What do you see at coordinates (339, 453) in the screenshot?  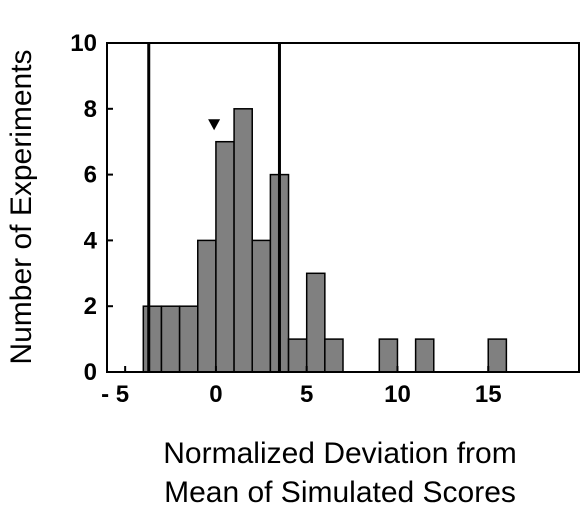 I see `x-axis-label-line-1: Normalized Deviation from` at bounding box center [339, 453].